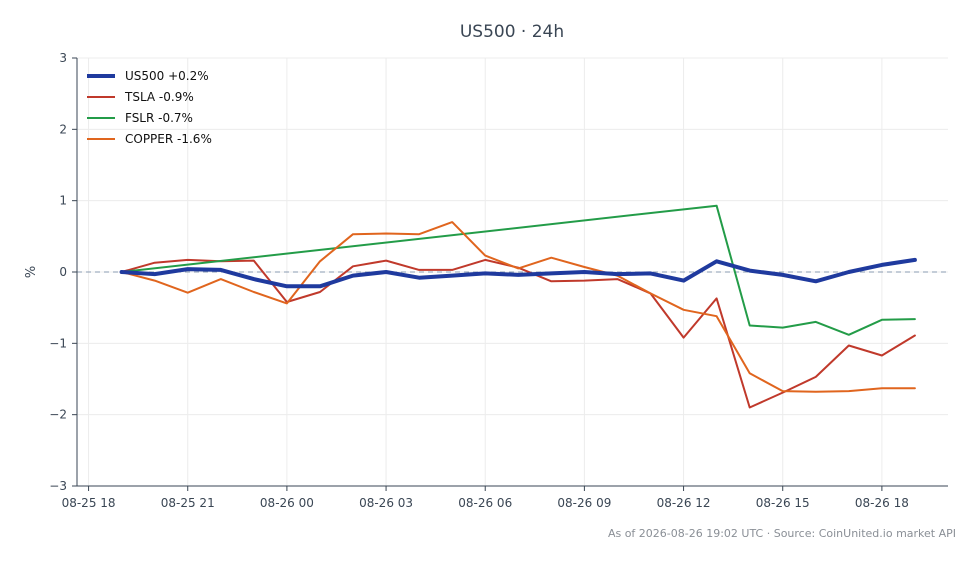 The image size is (980, 564). I want to click on y-tick-label: −1, so click(58, 343).